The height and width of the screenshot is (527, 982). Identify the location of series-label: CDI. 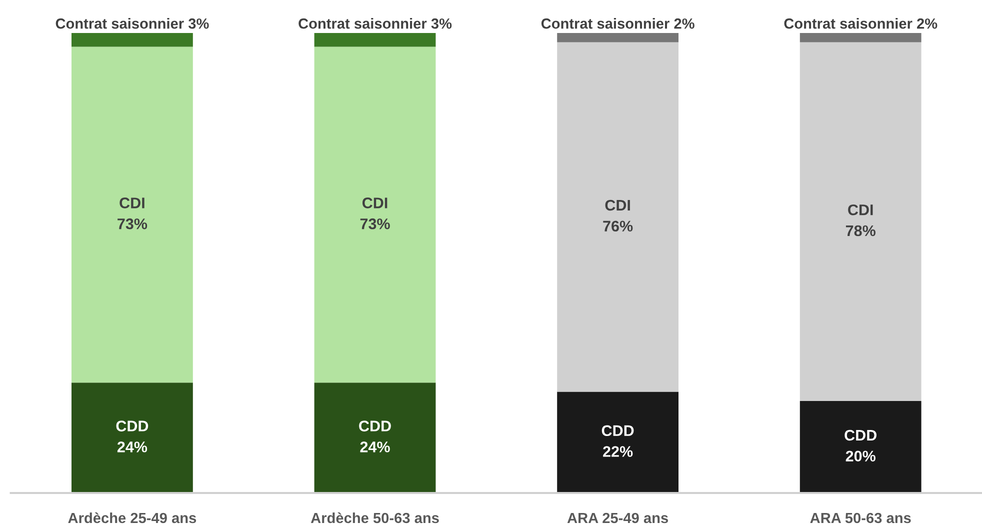
(617, 205).